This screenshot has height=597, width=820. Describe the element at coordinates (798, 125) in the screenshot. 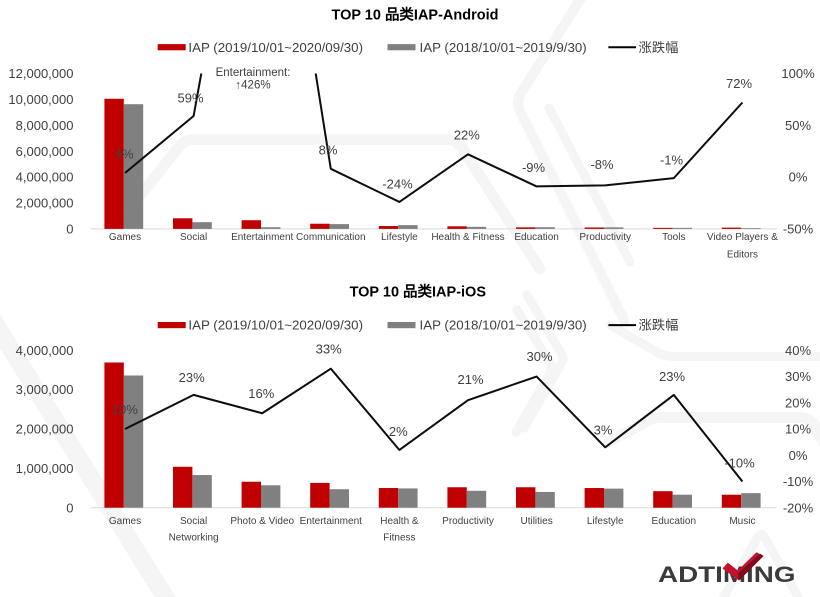

I see `svg-text: 50%` at that location.